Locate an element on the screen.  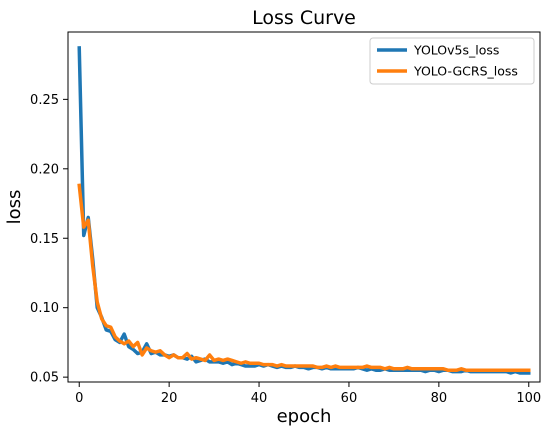
y-axis: 0.05 0.10 0.15 0.20 0.25 is located at coordinates (49, 239).